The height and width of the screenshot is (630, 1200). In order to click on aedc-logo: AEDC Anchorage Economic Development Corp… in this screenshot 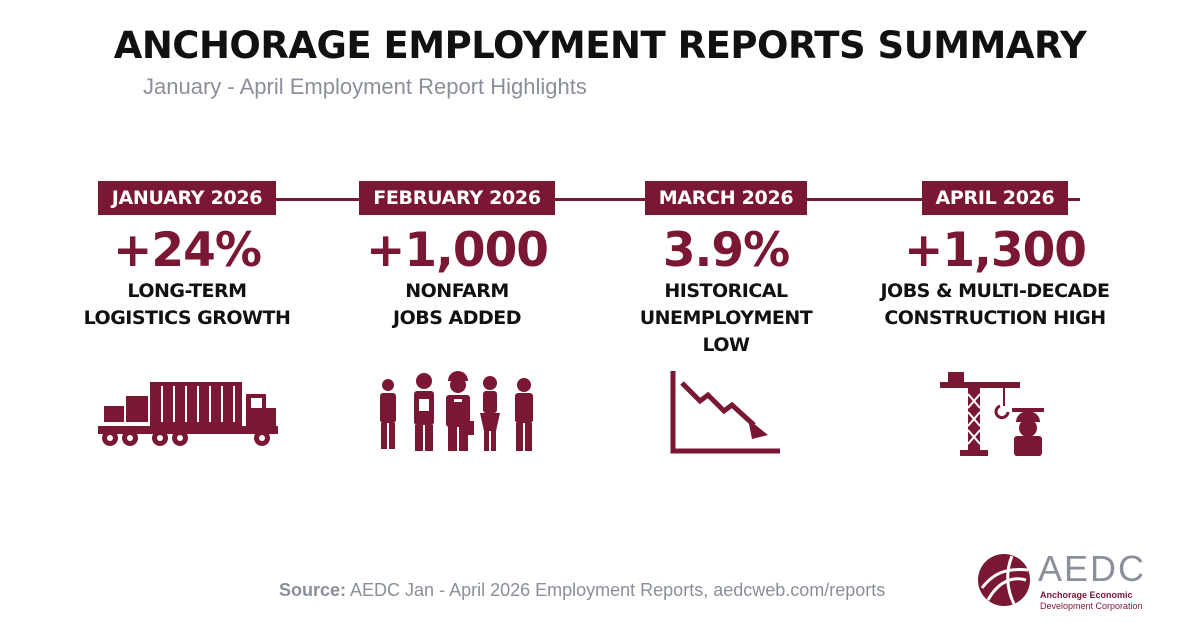, I will do `click(1076, 580)`.